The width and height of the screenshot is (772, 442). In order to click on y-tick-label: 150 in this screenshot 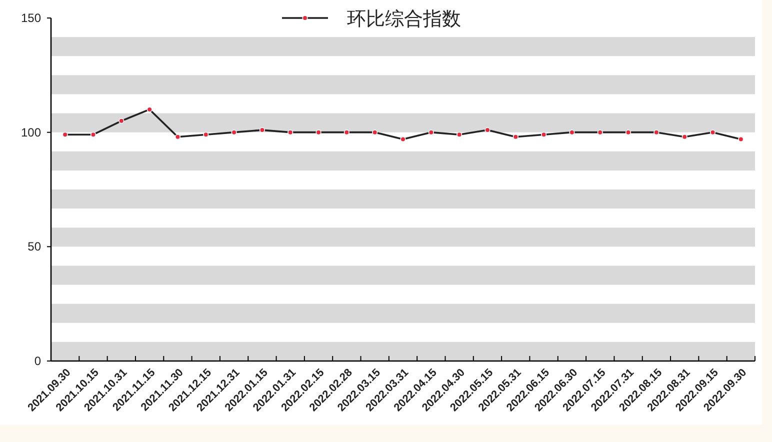, I will do `click(31, 18)`.